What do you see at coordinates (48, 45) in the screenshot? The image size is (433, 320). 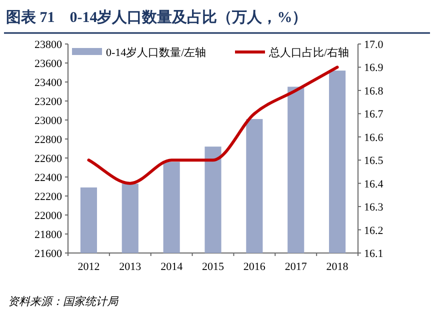 I see `y-tick-label: 23800` at bounding box center [48, 45].